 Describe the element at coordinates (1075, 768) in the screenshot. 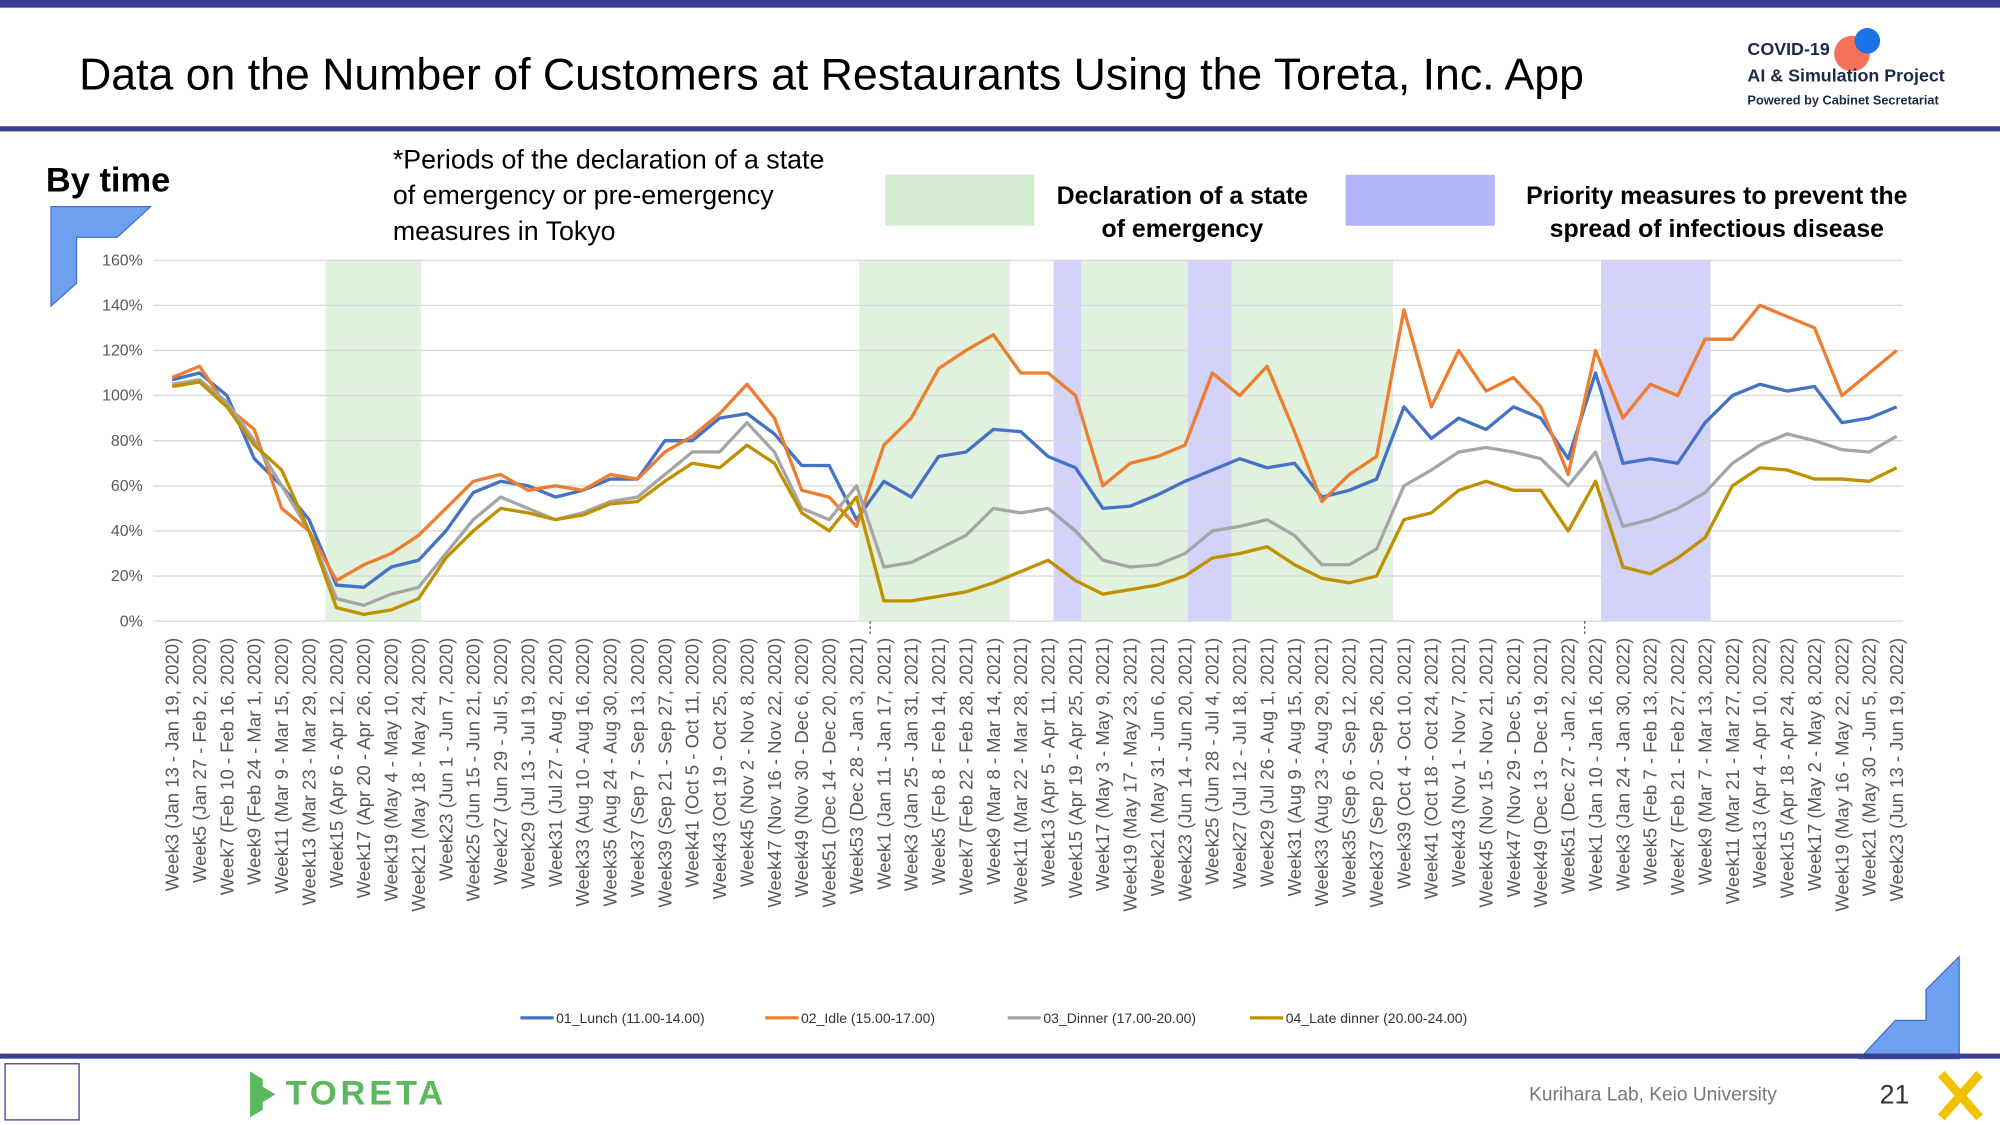

I see `x-tick-label: Week15 (Apr 19 - Apr 25, 2021)` at that location.